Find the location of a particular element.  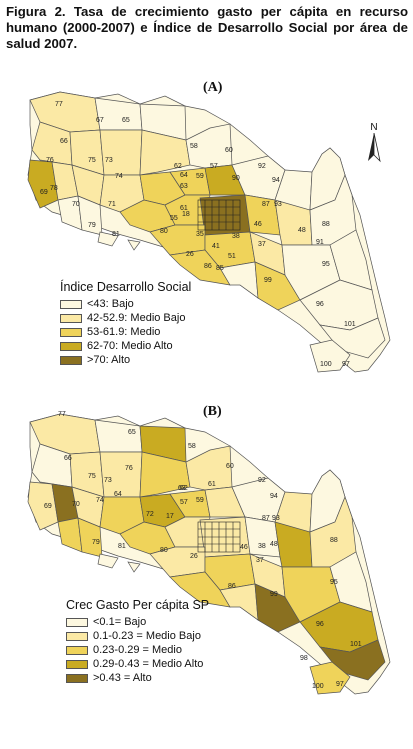

map-a-area-label: 18 is located at coordinates (186, 214).